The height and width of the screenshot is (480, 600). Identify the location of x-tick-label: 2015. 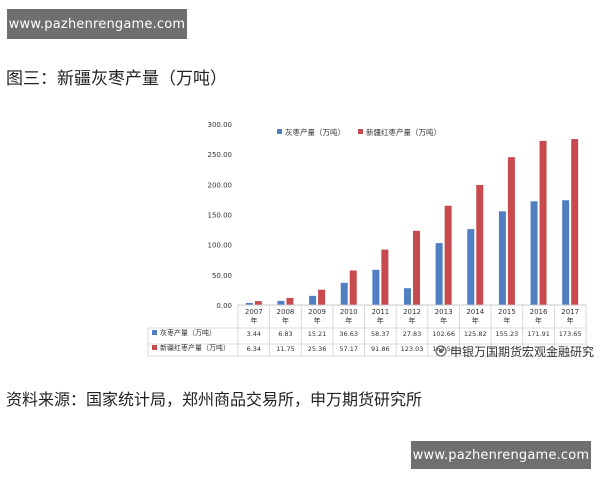
(507, 312).